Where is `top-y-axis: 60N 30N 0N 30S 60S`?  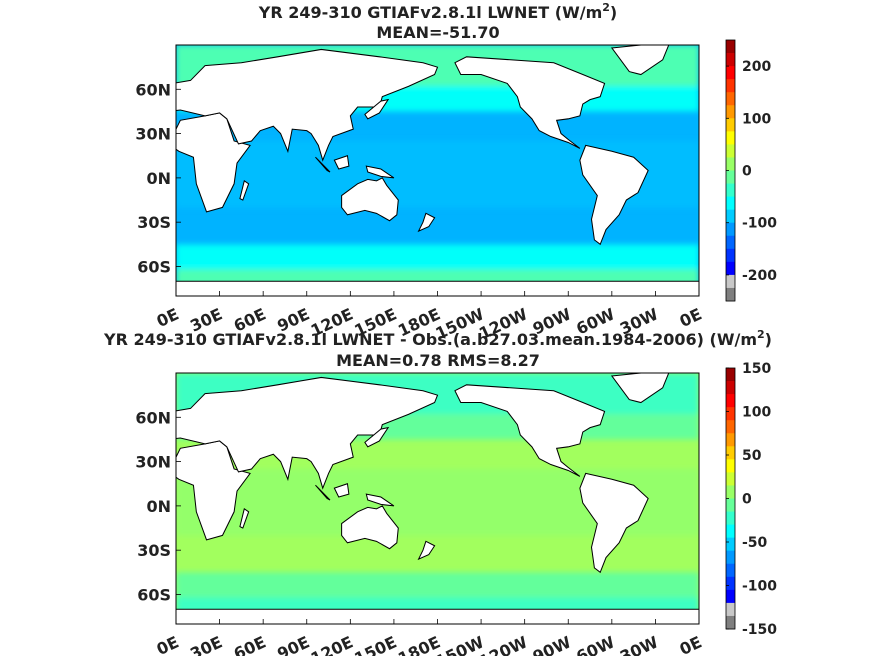
top-y-axis: 60N 30N 0N 30S 60S is located at coordinates (158, 178).